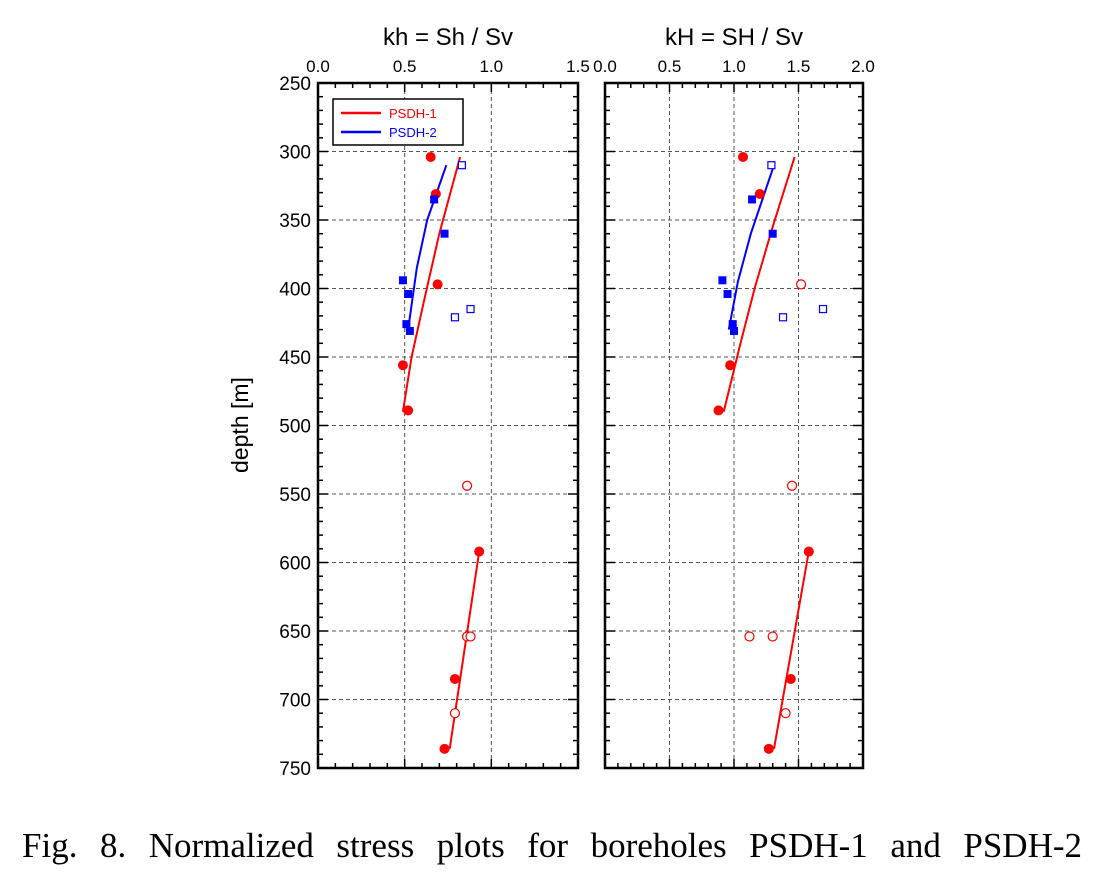 The image size is (1100, 886). Describe the element at coordinates (295, 632) in the screenshot. I see `y-tick-label: 650` at that location.